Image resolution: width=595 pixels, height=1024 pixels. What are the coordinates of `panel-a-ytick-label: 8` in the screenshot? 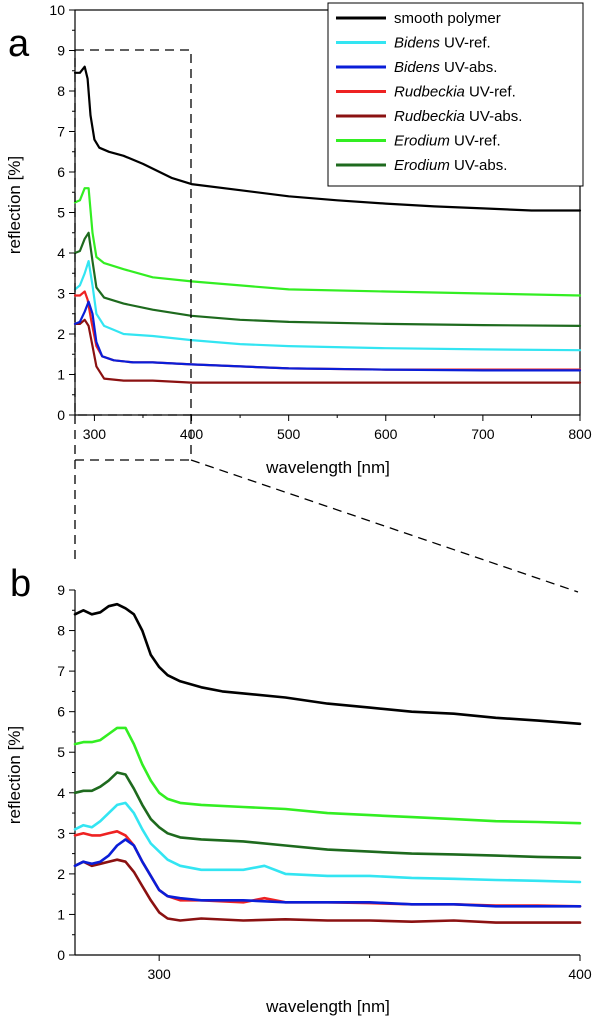 It's located at (61, 91).